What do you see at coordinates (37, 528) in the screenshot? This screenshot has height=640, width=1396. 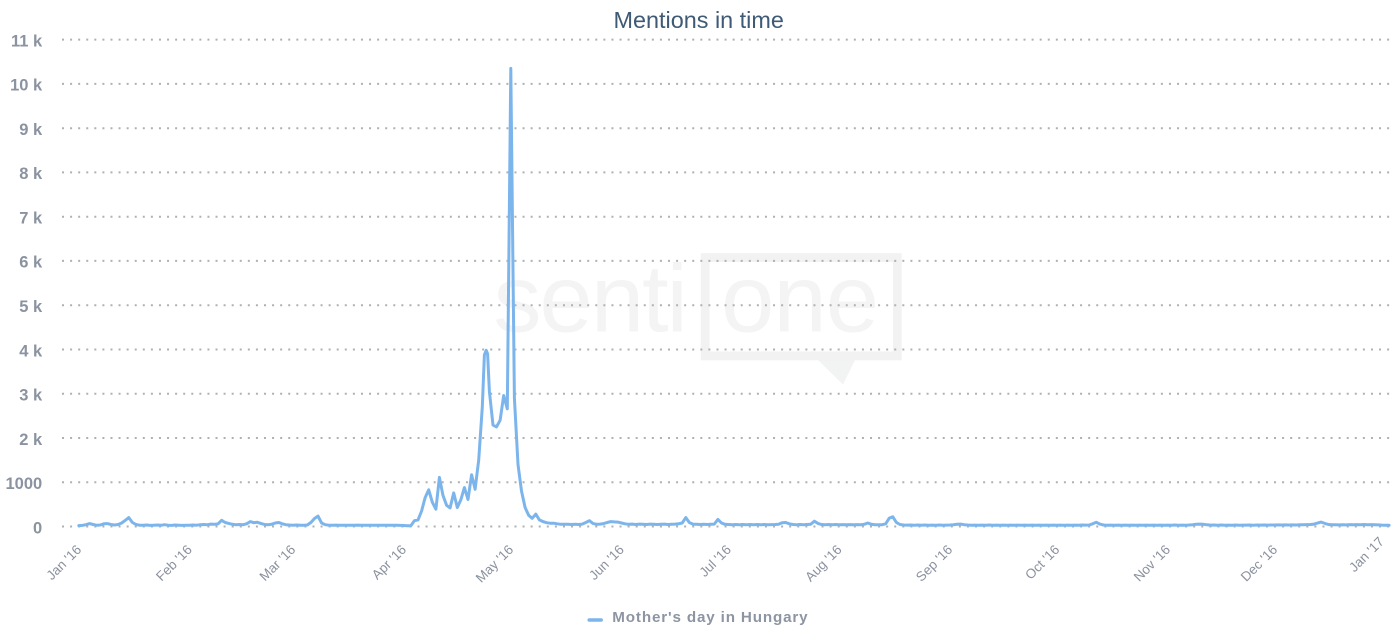 I see `svg-text: 0` at bounding box center [37, 528].